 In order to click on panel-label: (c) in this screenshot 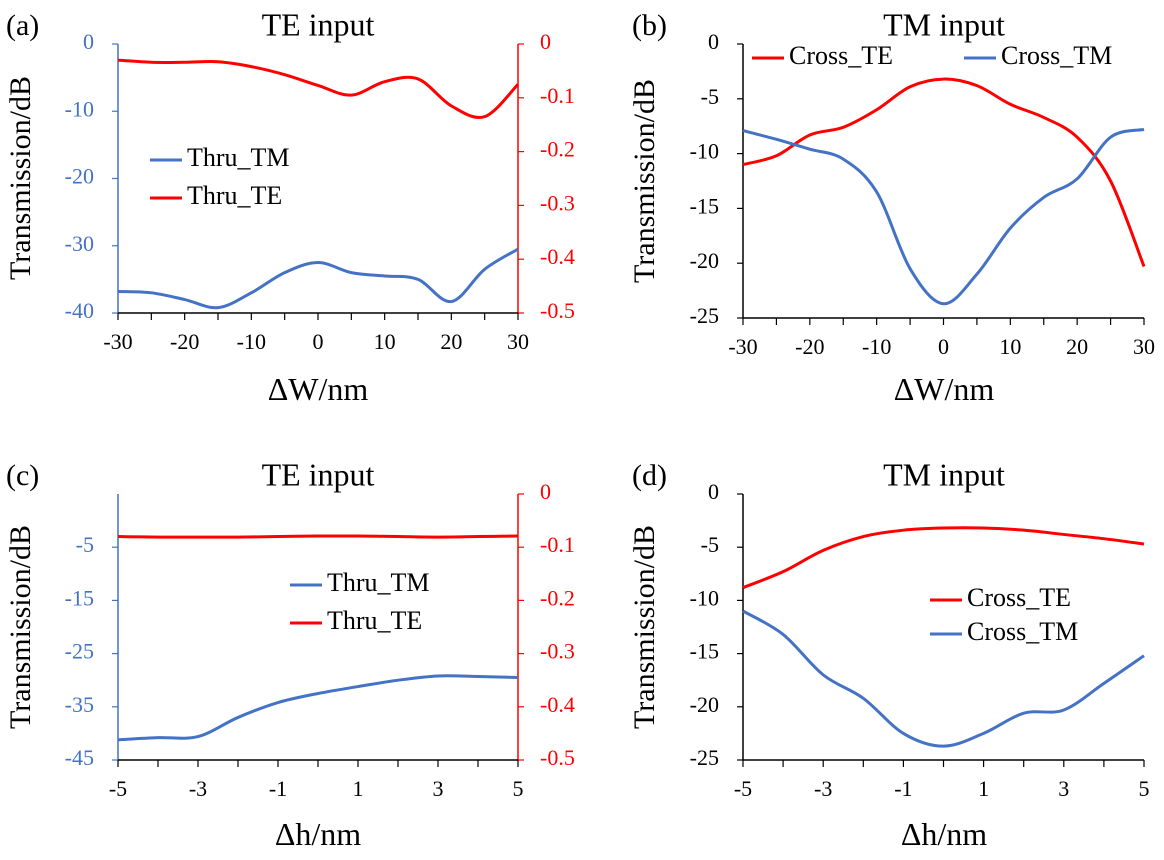, I will do `click(22, 475)`.